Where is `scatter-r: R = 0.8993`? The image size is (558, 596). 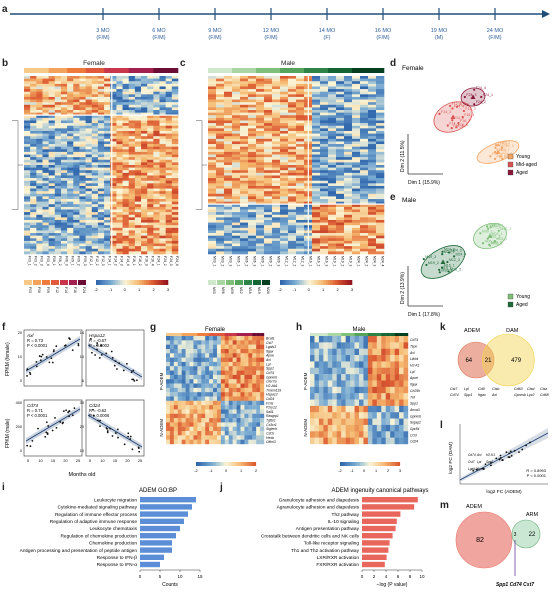
scatter-r: R = 0.8993 is located at coordinates (536, 470).